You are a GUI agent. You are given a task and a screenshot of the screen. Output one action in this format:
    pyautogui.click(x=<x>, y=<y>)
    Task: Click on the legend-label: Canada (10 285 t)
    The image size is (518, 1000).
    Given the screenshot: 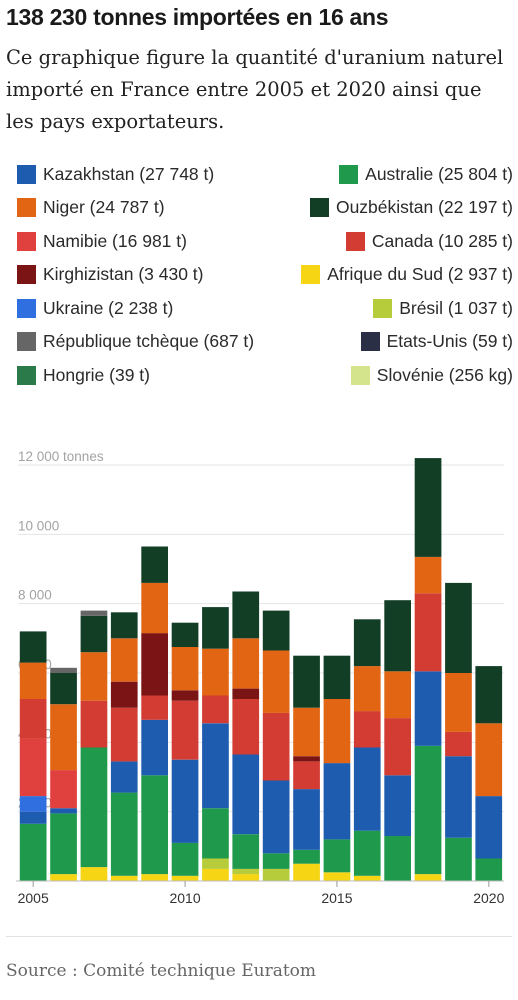 What is the action you would take?
    pyautogui.click(x=442, y=240)
    